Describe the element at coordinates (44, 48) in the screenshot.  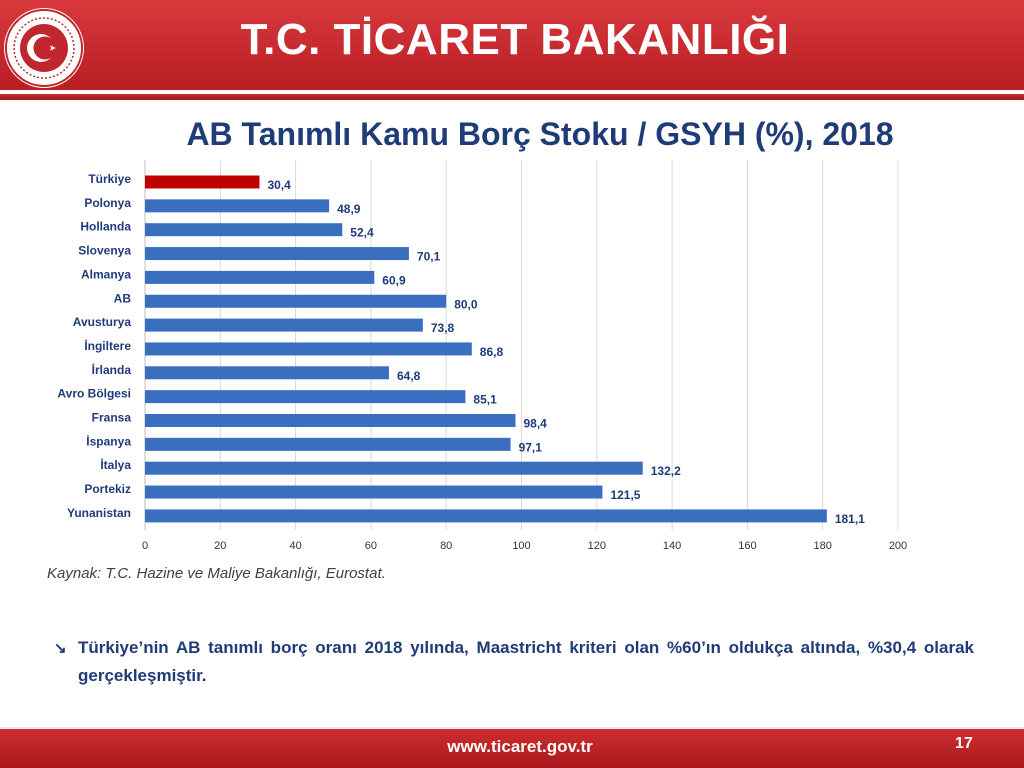
I see `ministry-logo` at that location.